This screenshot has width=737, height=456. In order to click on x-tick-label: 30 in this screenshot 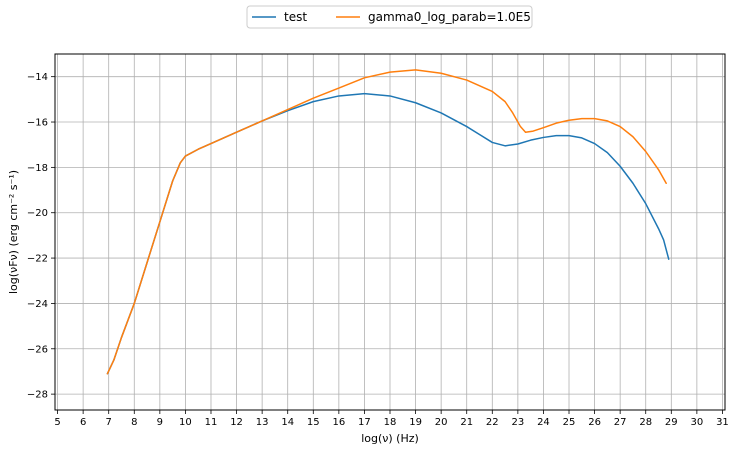, I will do `click(697, 422)`.